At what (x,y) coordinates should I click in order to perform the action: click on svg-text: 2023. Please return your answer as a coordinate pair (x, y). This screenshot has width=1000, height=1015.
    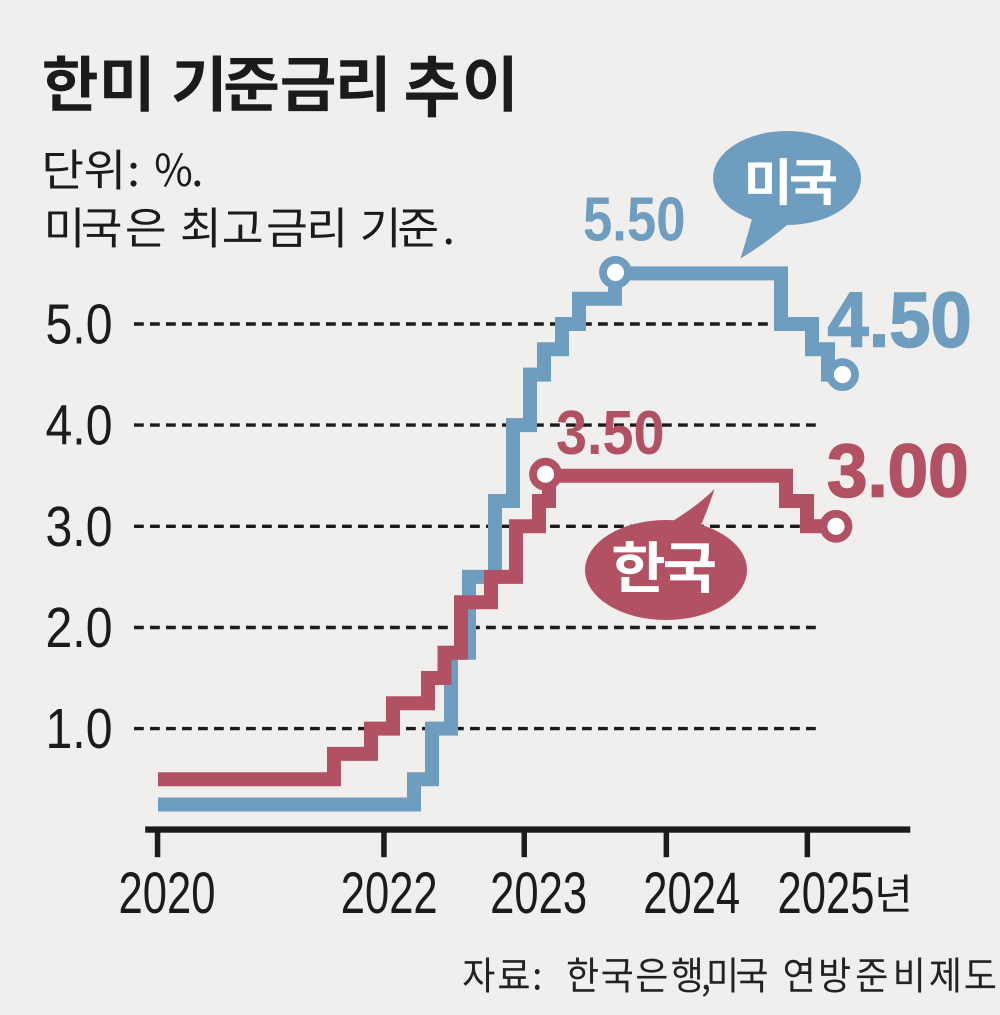
    Looking at the image, I should click on (538, 893).